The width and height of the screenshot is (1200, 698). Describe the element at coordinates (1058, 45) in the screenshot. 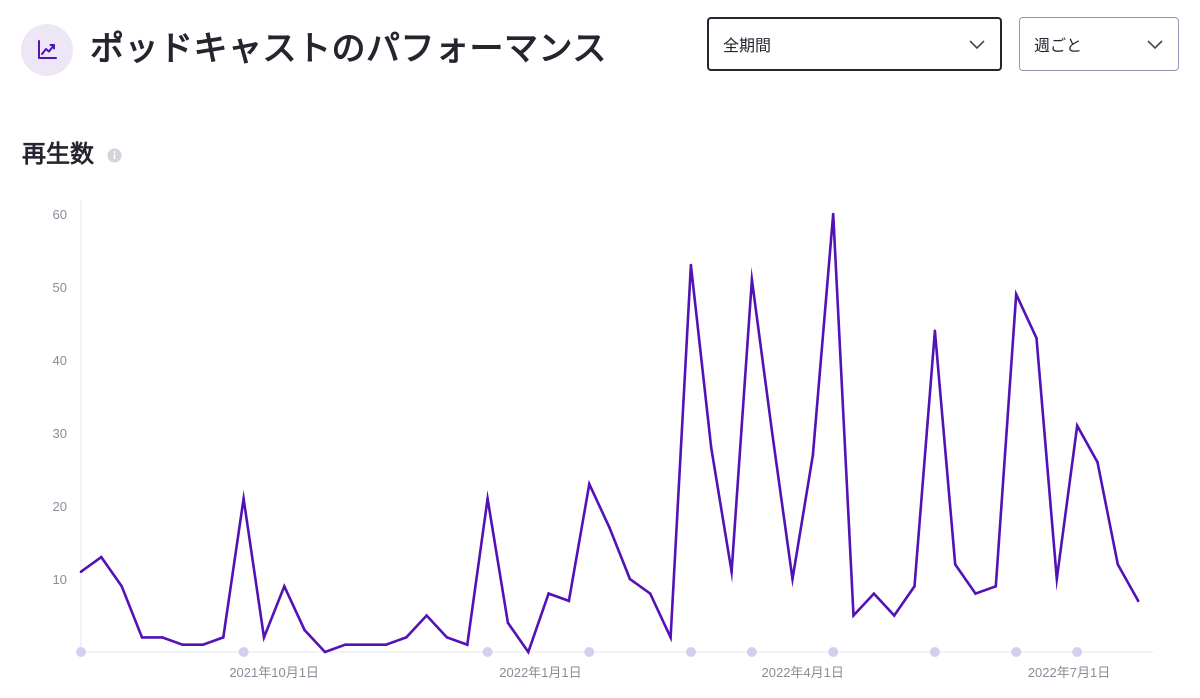

I see `interval-select-value: 週ごと` at that location.